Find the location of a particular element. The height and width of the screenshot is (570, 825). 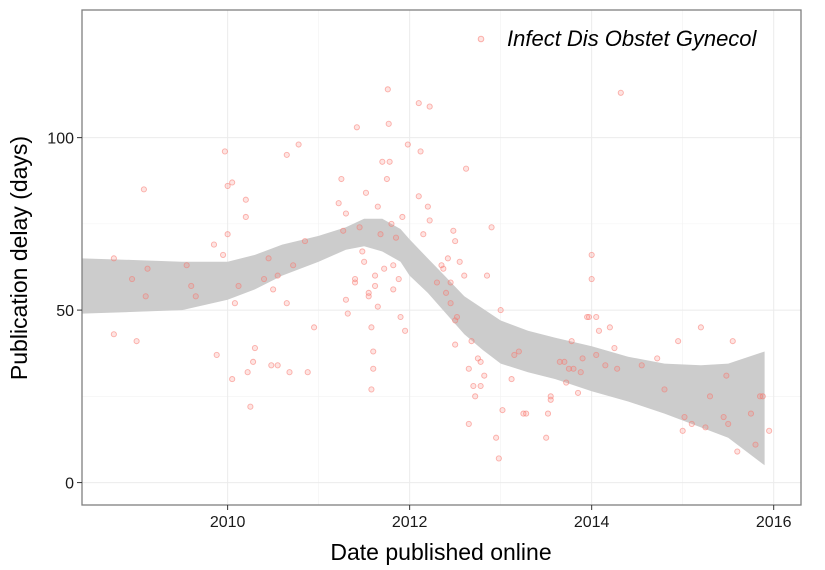

legend: Infect Dis Obstet Gynecol is located at coordinates (617, 38).